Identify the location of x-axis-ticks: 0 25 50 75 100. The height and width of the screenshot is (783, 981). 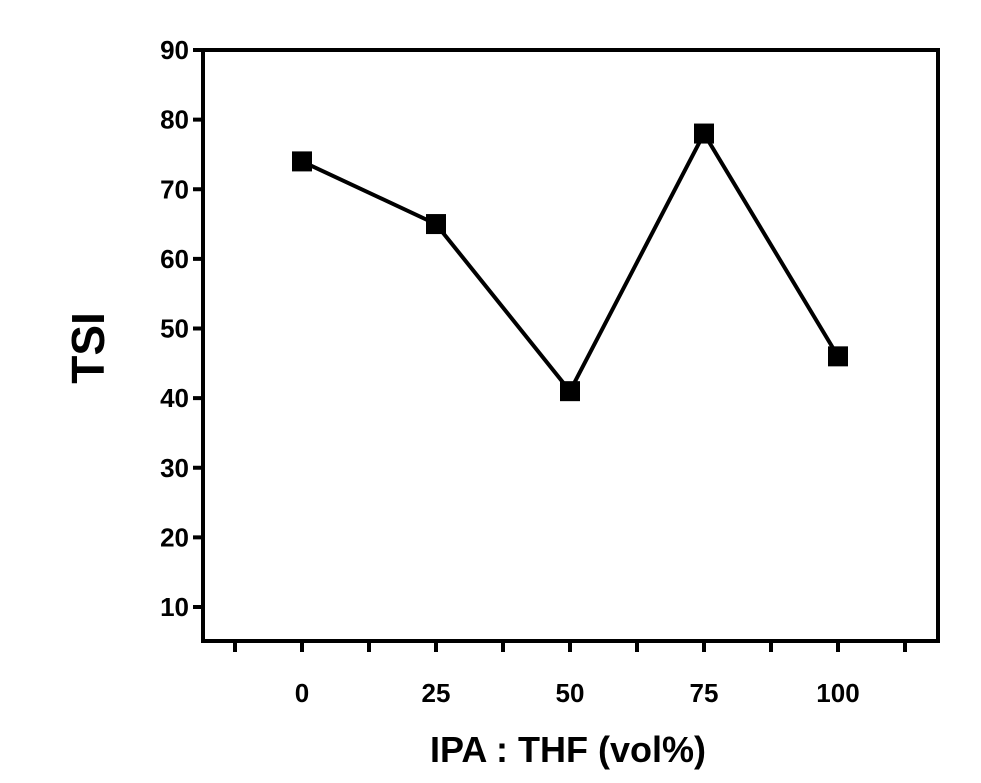
(570, 674).